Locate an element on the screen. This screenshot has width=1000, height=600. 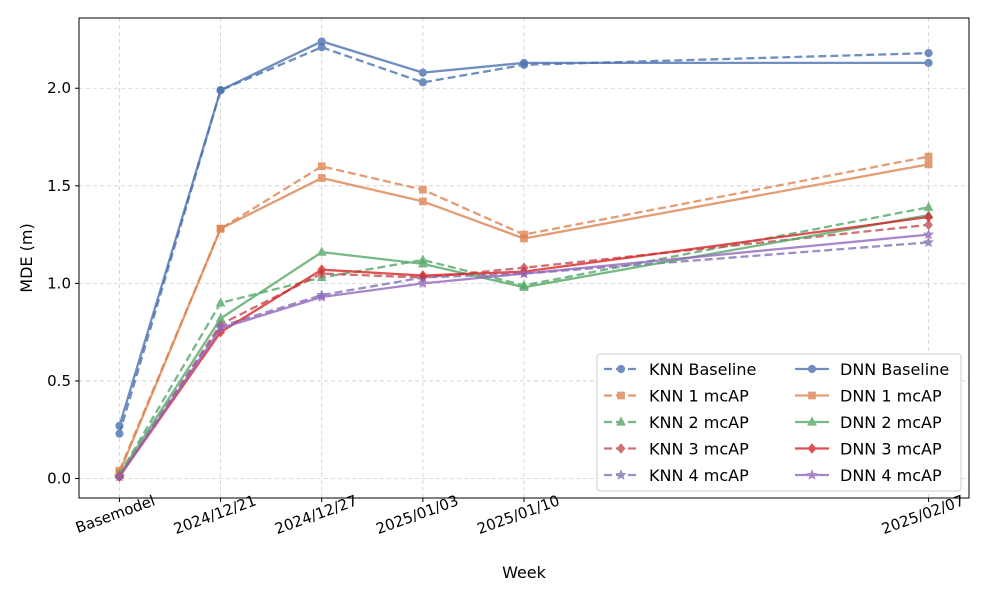
legend-label: KNN 2 mcAP is located at coordinates (699, 422).